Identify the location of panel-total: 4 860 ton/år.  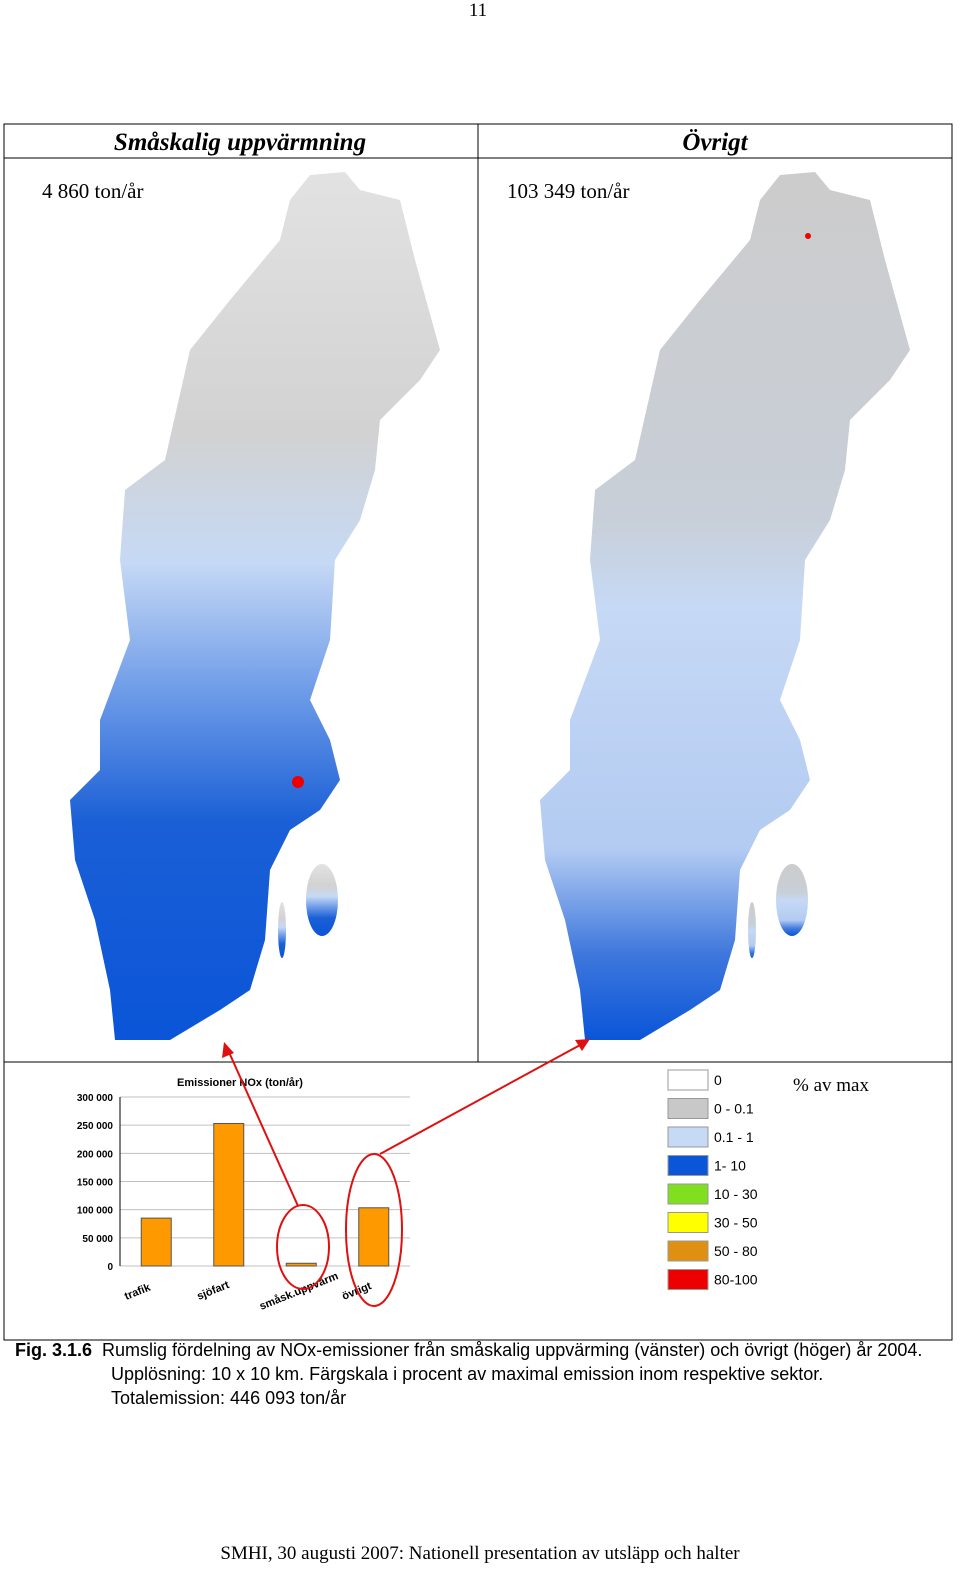
(92, 191).